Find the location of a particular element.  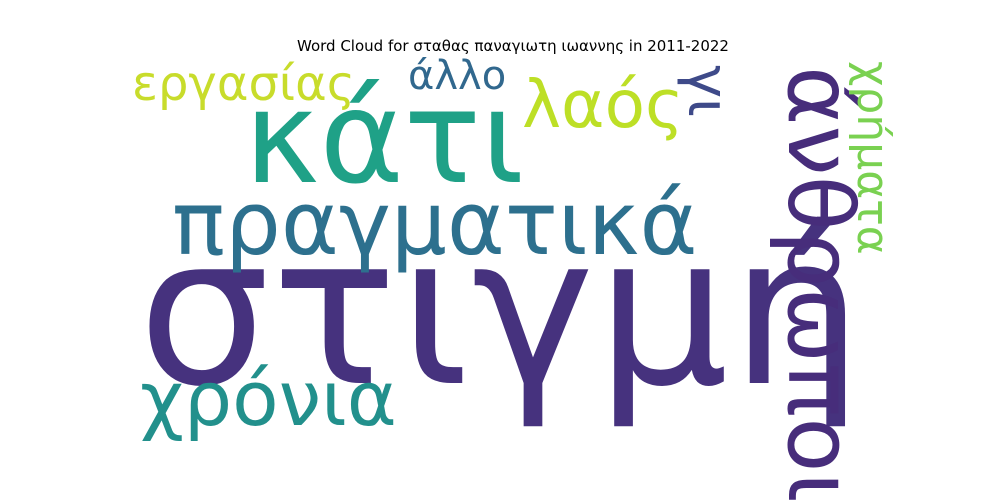

word-ergasias: εργασίας is located at coordinates (243, 84).